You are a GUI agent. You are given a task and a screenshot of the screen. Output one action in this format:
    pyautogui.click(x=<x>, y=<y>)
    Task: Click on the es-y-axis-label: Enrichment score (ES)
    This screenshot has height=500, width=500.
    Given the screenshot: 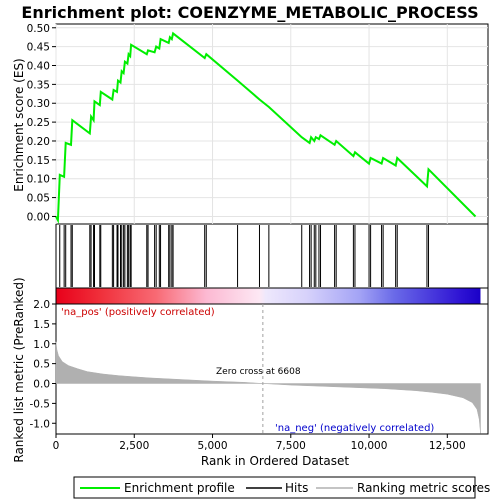 What is the action you would take?
    pyautogui.click(x=19, y=124)
    